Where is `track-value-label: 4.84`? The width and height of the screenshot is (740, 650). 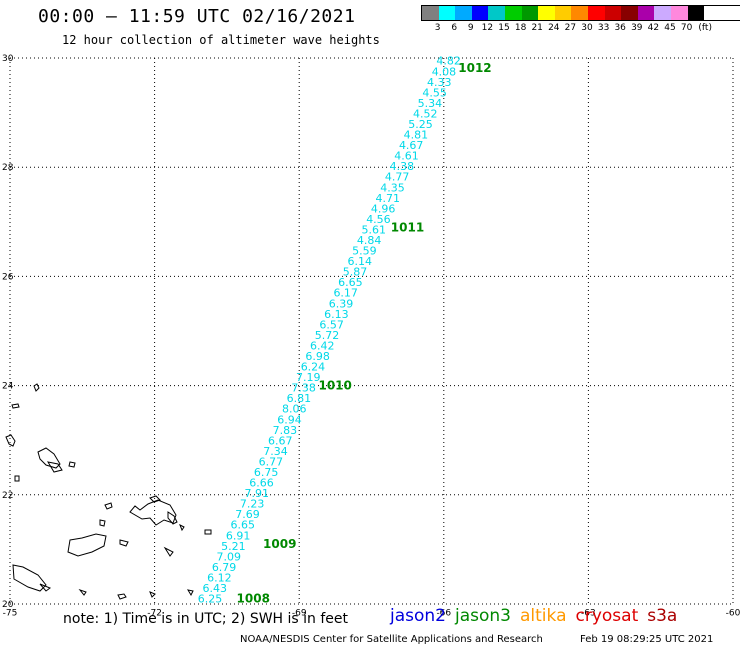 track-value-label: 4.84 is located at coordinates (369, 240).